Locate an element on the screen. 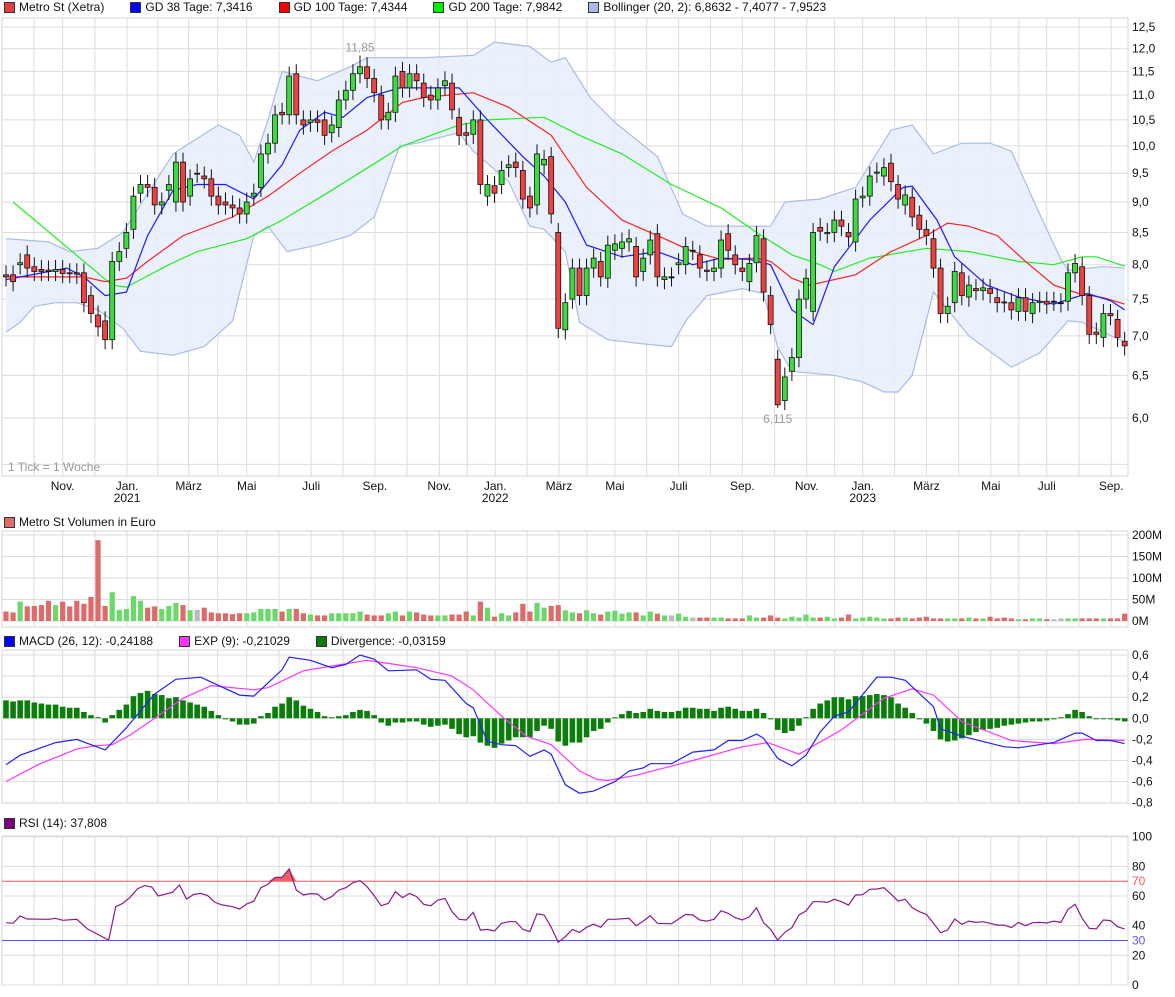 Image resolution: width=1175 pixels, height=997 pixels. rsi-level-label: 30 is located at coordinates (1139, 941).